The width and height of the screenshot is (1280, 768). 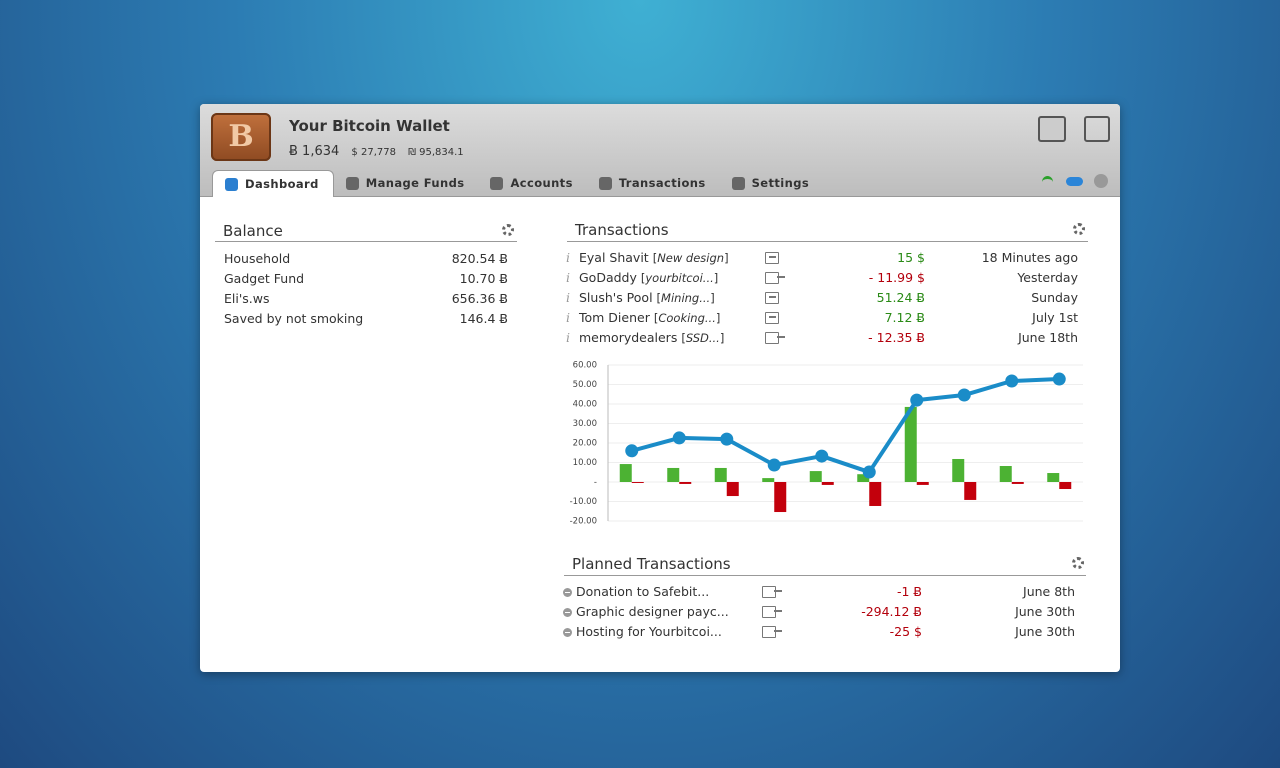 What do you see at coordinates (691, 258) in the screenshot?
I see `party-detail: New design` at bounding box center [691, 258].